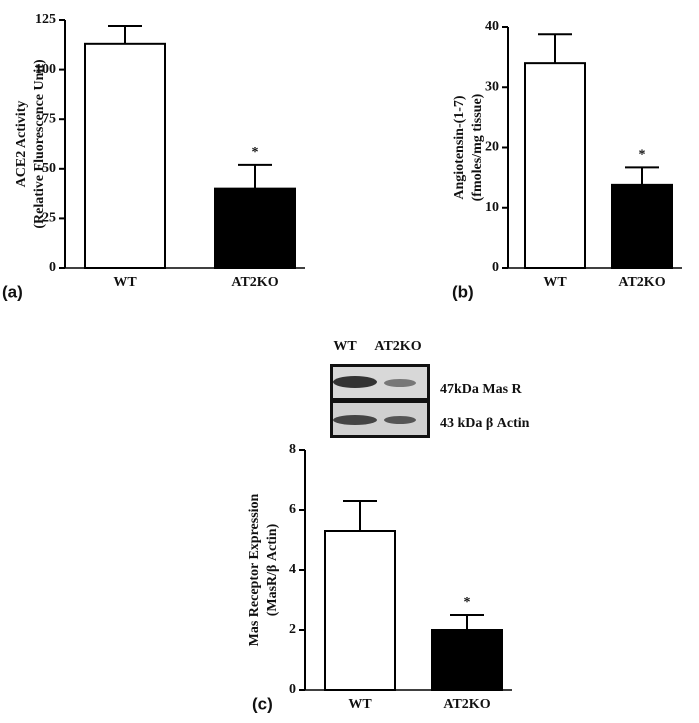 This screenshot has height=723, width=699. What do you see at coordinates (21, 144) in the screenshot?
I see `y-axis-label: ACE2 Activity` at bounding box center [21, 144].